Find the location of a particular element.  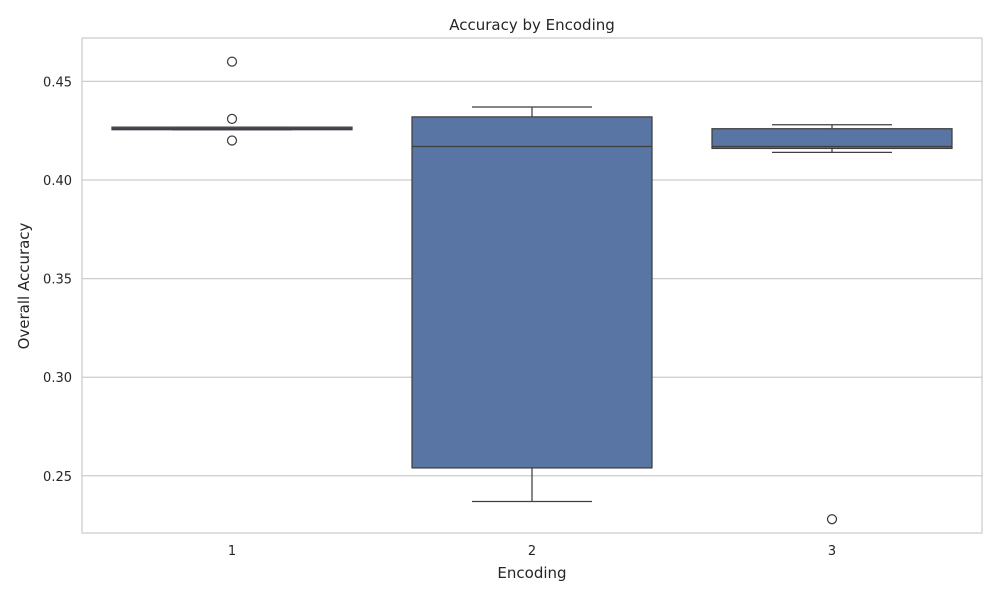

y-axis-ticks: 0.25 0.30 0.35 0.40 0.45 is located at coordinates (57, 279).